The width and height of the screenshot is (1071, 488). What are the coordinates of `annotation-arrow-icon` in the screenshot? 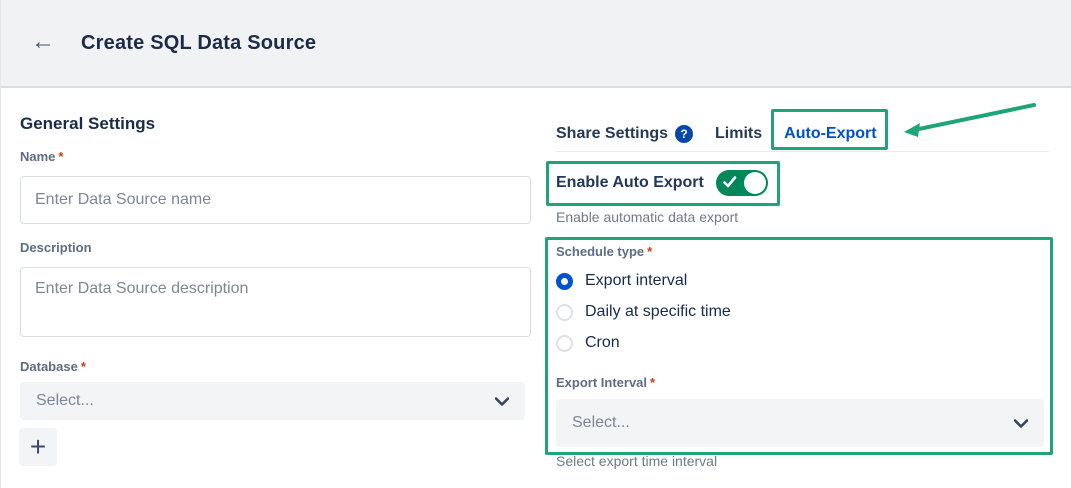 It's located at (970, 120).